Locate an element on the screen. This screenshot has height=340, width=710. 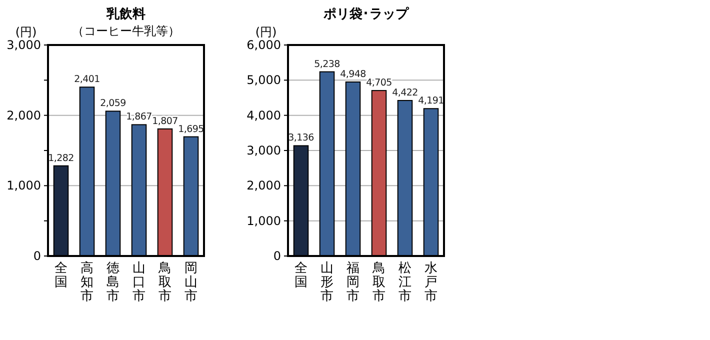
data-label: 4,422 is located at coordinates (405, 92).